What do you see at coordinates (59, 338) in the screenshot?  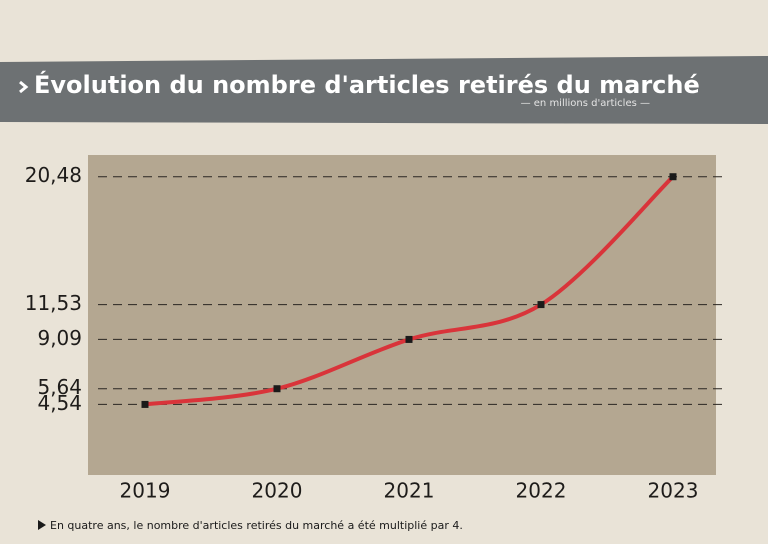 I see `y-tick-label: 9,09` at bounding box center [59, 338].